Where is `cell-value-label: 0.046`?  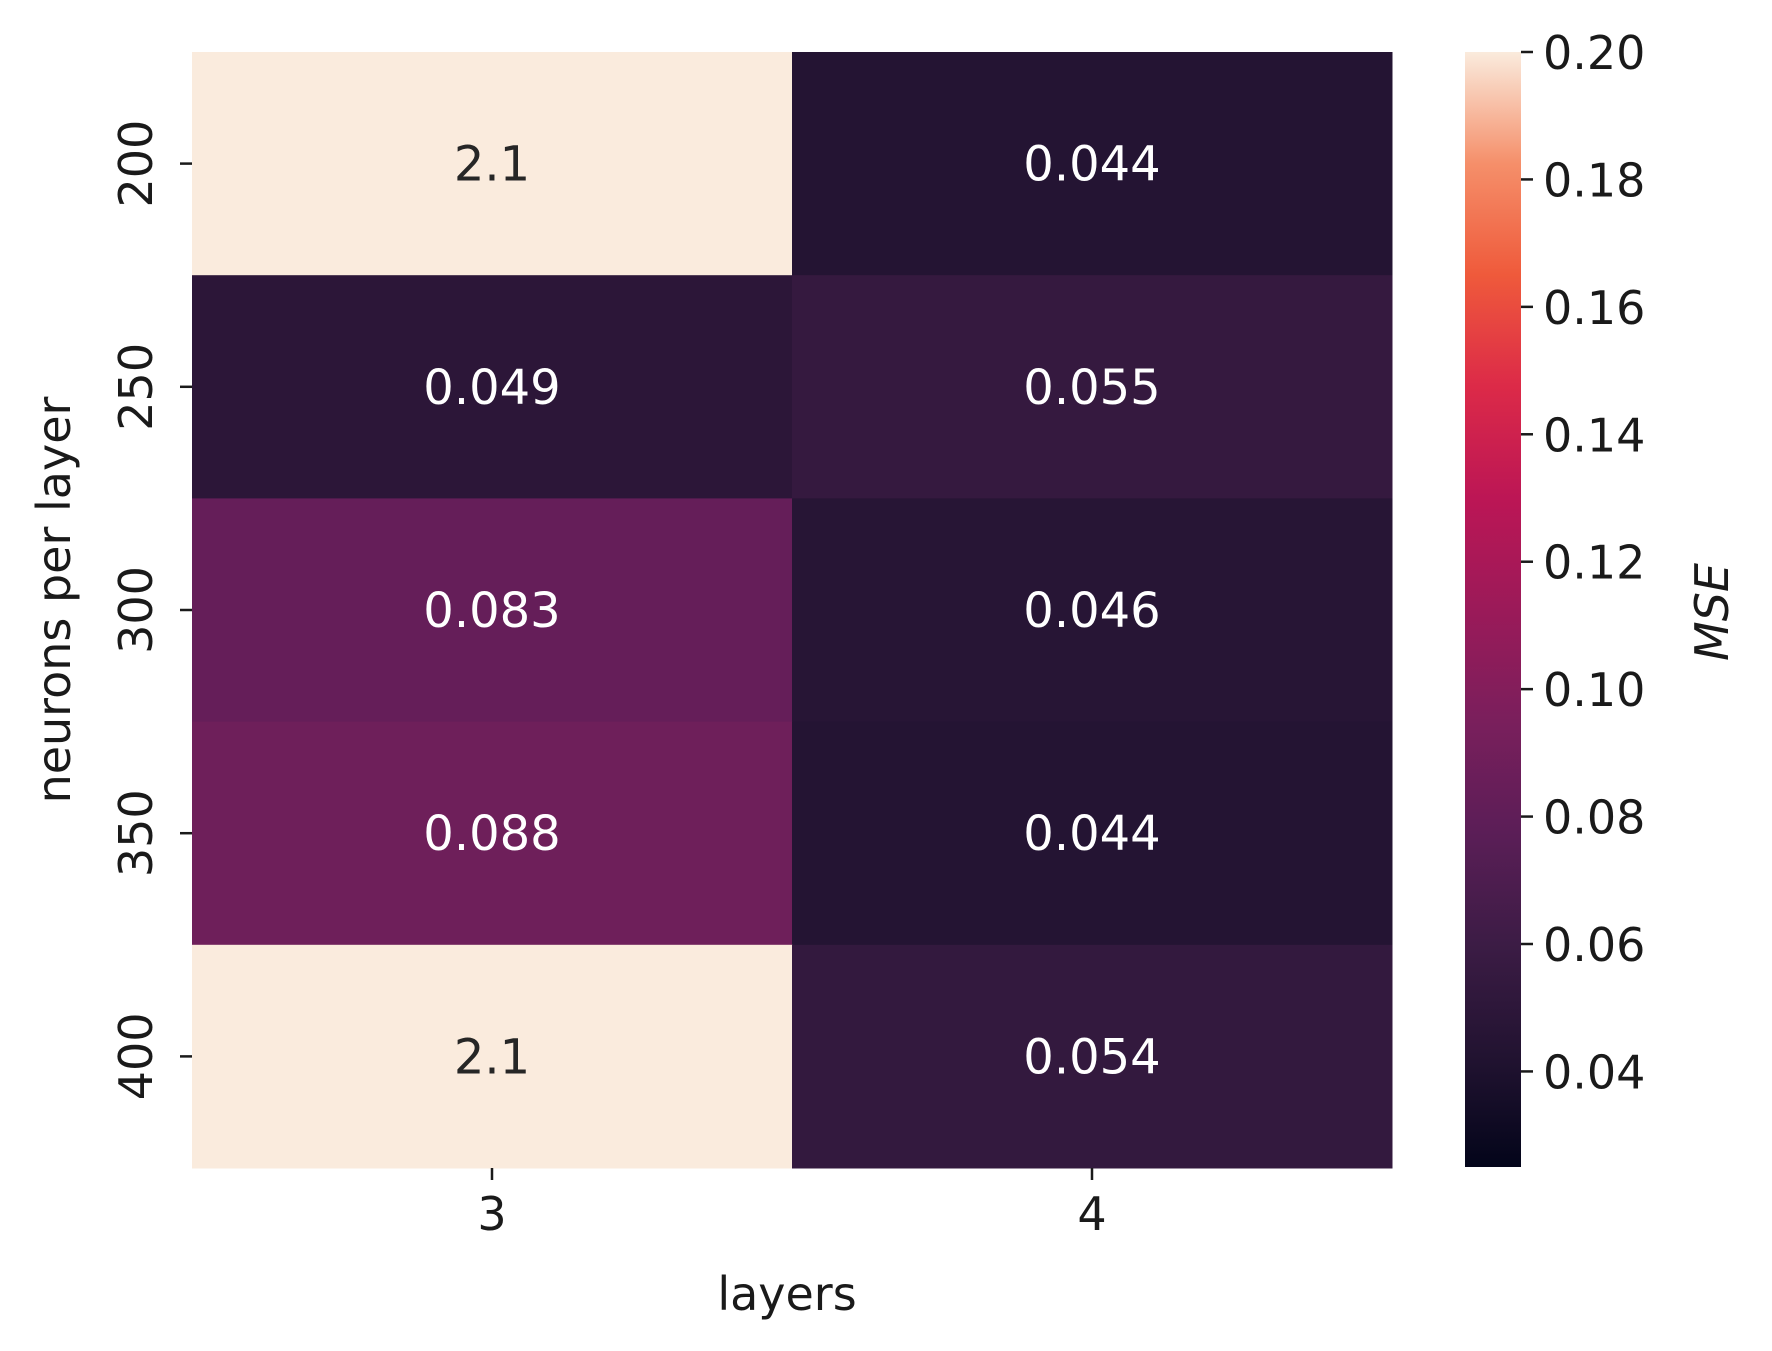 cell-value-label: 0.046 is located at coordinates (1091, 611).